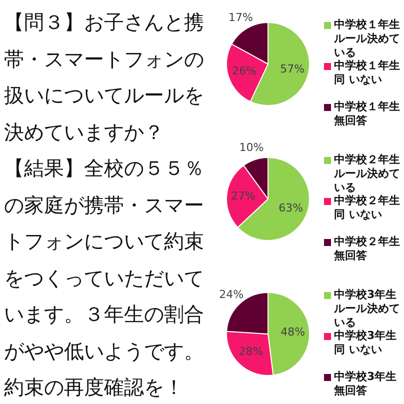  I want to click on legend-label: 中学校１年生ルール決めている, so click(367, 39).